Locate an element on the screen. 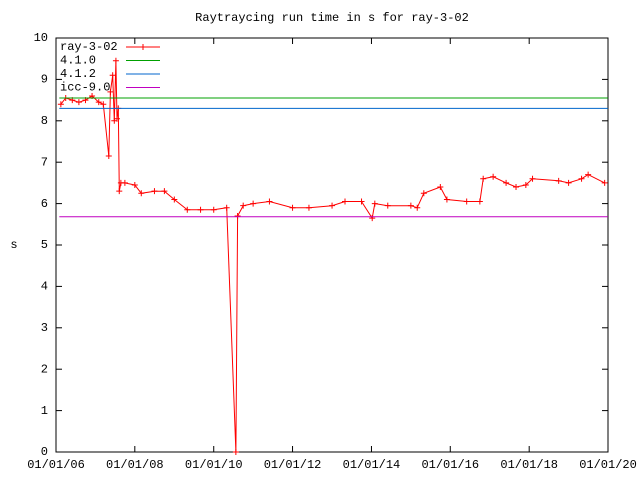  y-tick-label: 9 is located at coordinates (44, 80).